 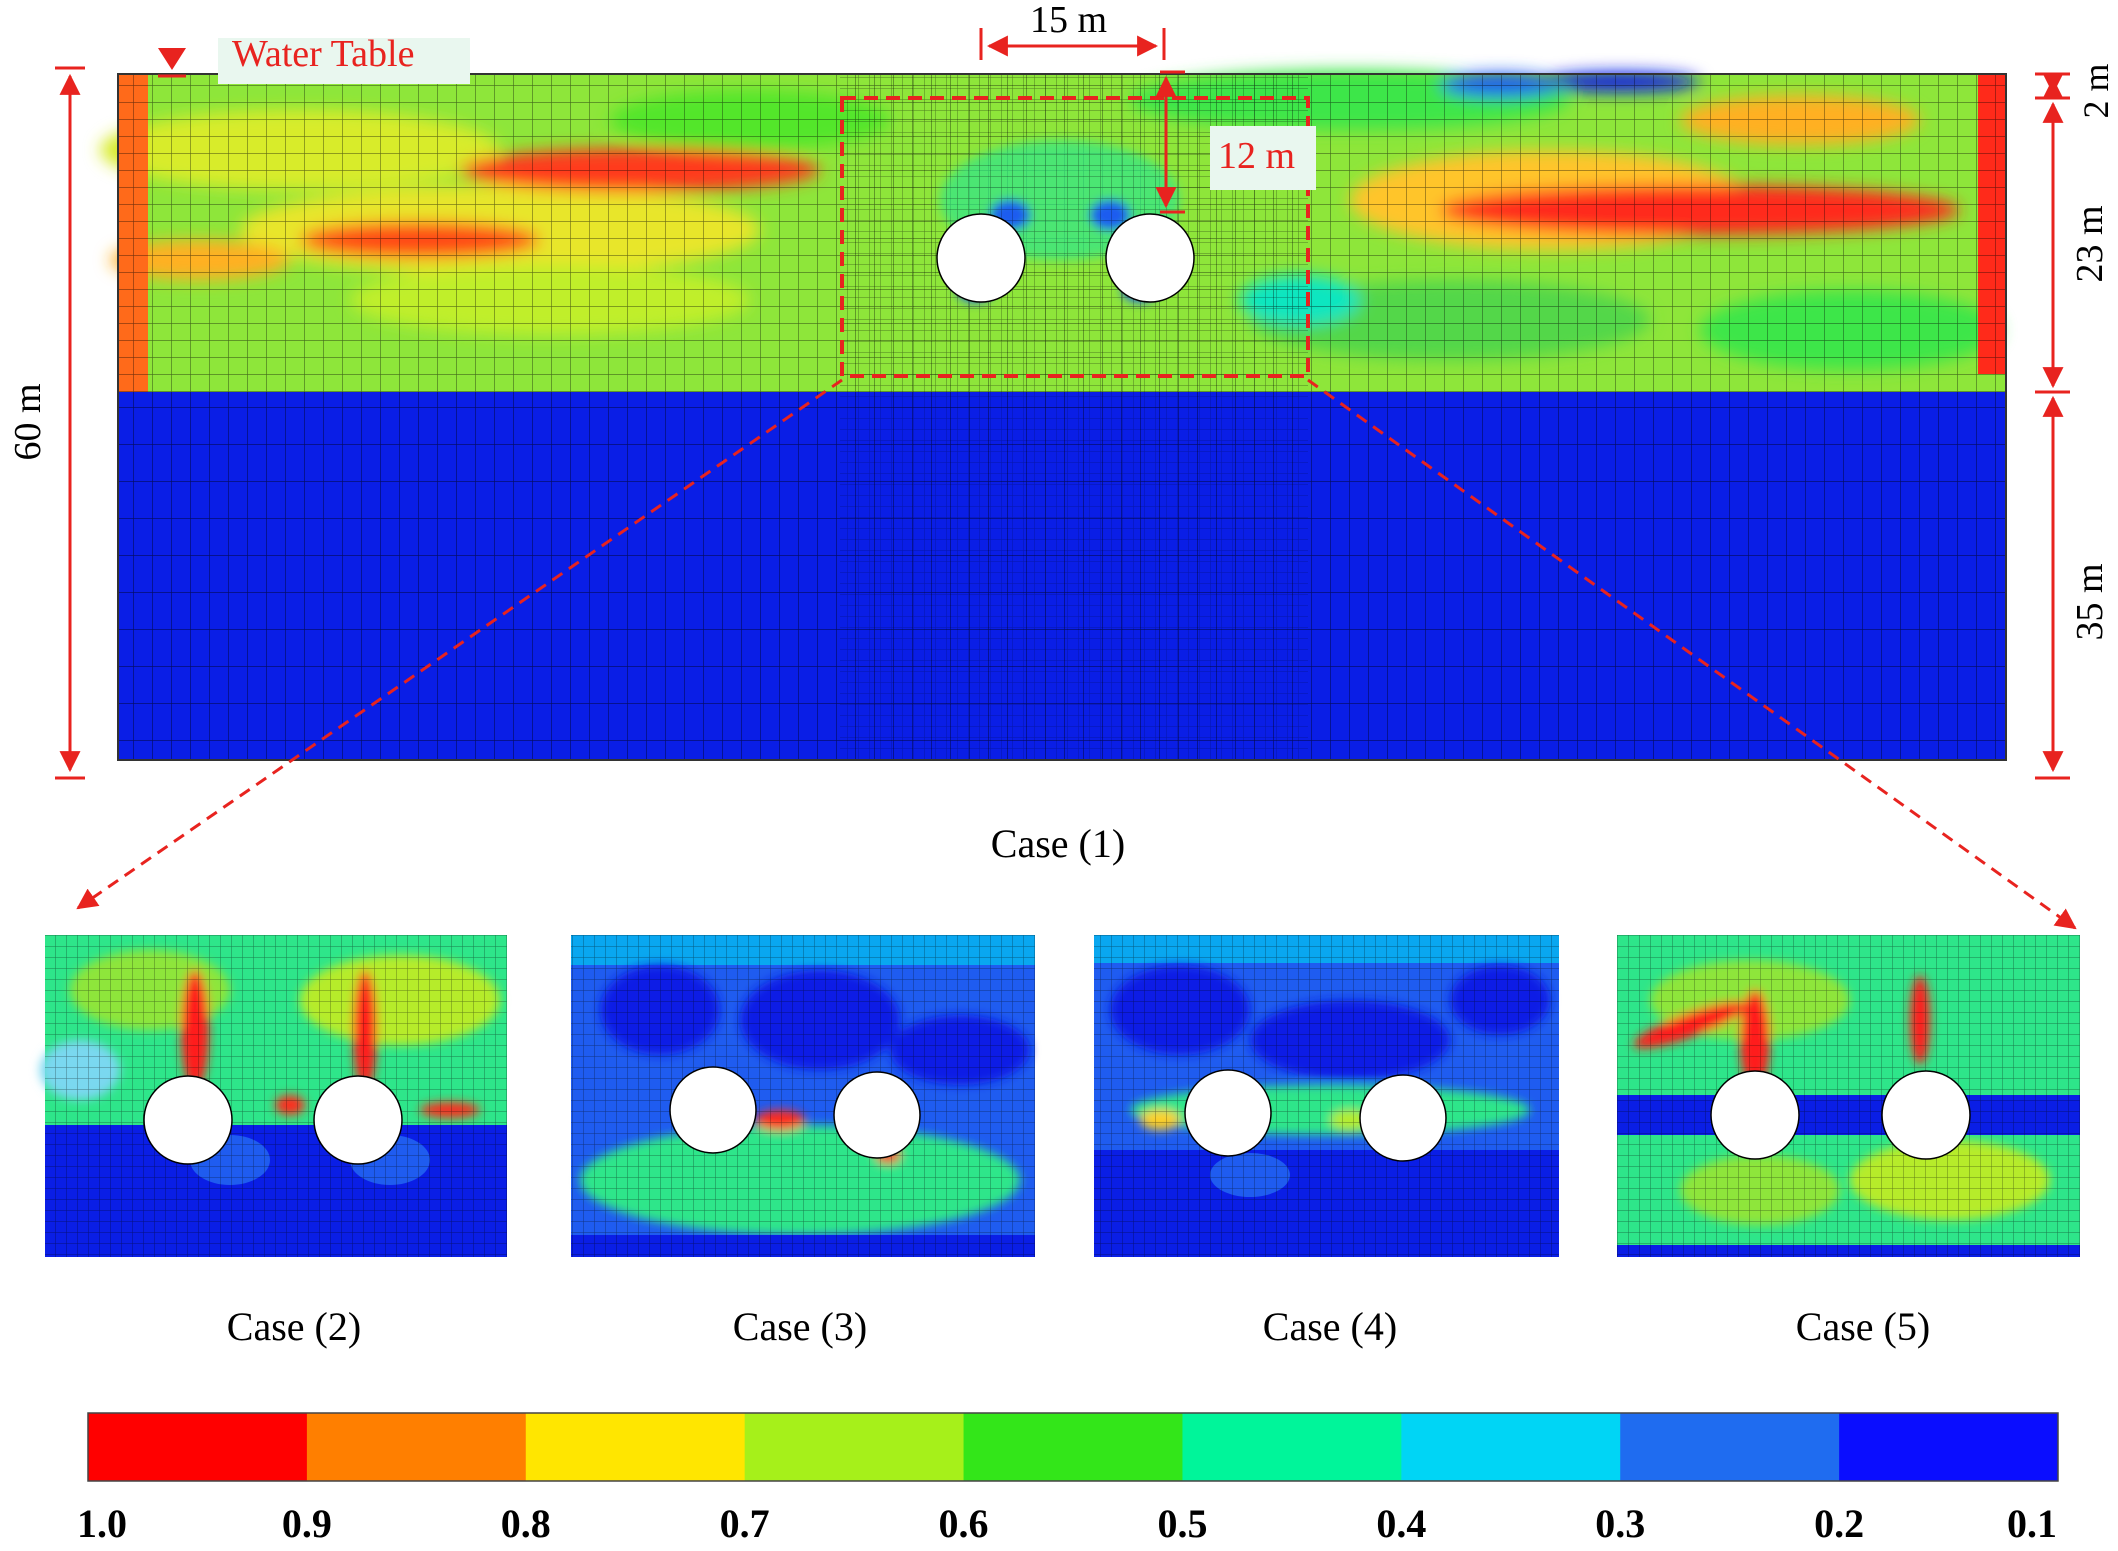 I want to click on case-4-label: Case (4), so click(x=1330, y=1326).